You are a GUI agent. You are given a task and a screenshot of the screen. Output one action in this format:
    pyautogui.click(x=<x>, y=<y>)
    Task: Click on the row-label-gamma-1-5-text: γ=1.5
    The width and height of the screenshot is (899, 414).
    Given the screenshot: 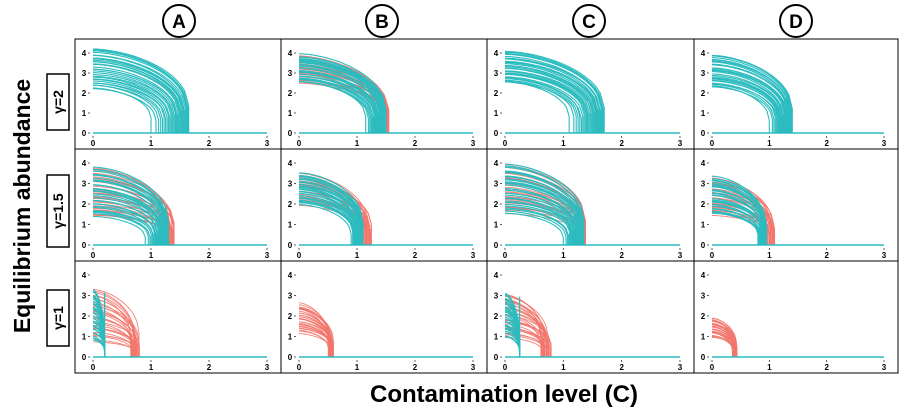 What is the action you would take?
    pyautogui.click(x=58, y=211)
    